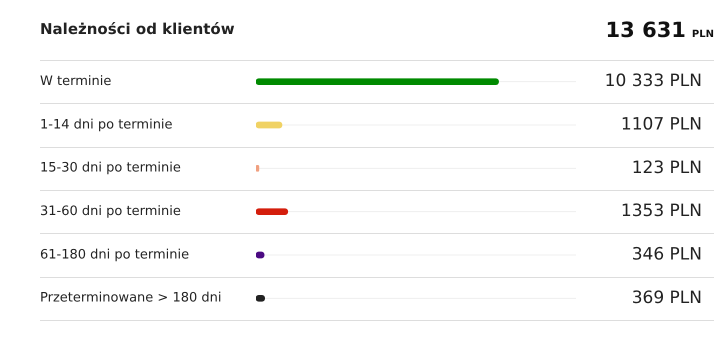 The width and height of the screenshot is (728, 348). What do you see at coordinates (115, 254) in the screenshot?
I see `y-tick-label: 61-180 dni po terminie` at bounding box center [115, 254].